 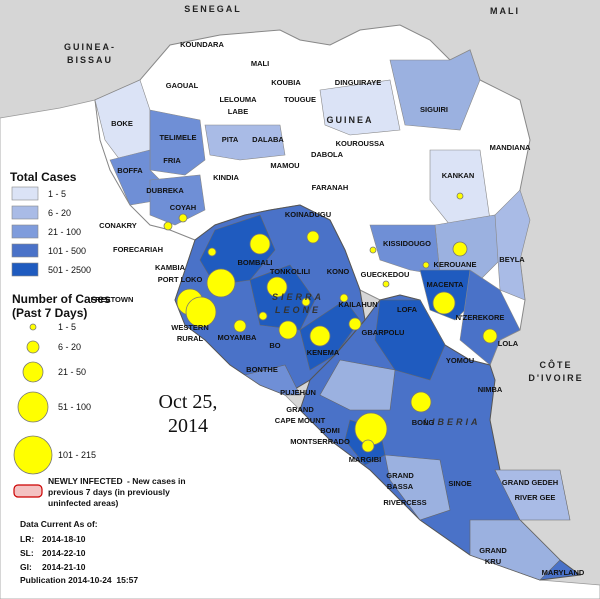 I want to click on info-row: 2014-18-10, so click(x=64, y=539).